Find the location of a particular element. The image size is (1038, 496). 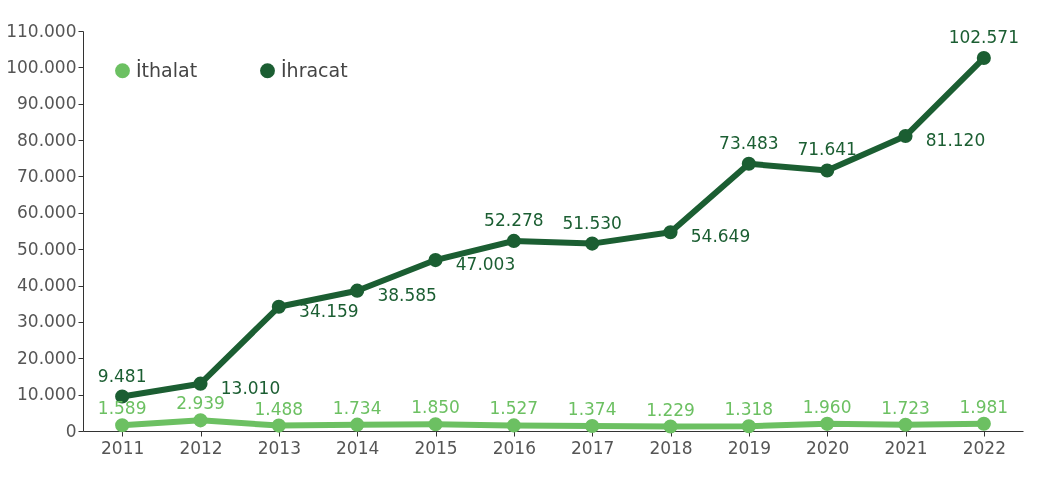

x-tick-label: 2019 is located at coordinates (749, 447).